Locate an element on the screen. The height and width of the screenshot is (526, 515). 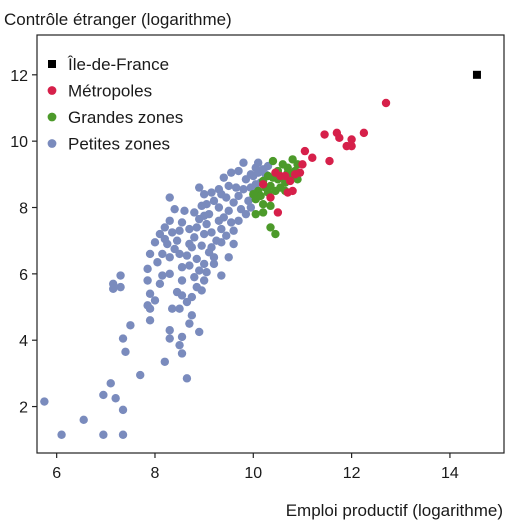
x-tick-label: 12 is located at coordinates (352, 473).